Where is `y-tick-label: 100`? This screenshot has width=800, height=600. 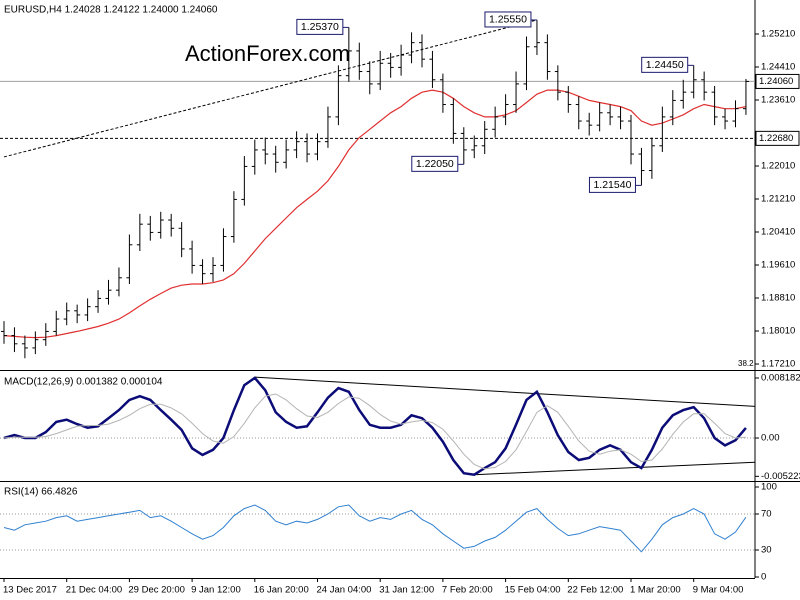
y-tick-label: 100 is located at coordinates (769, 487).